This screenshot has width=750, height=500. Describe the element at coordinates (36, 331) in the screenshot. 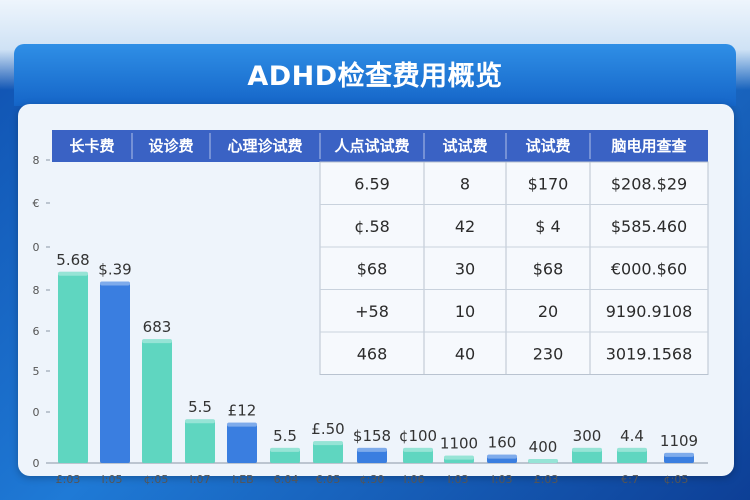

I see `y-tick-label: 6` at that location.